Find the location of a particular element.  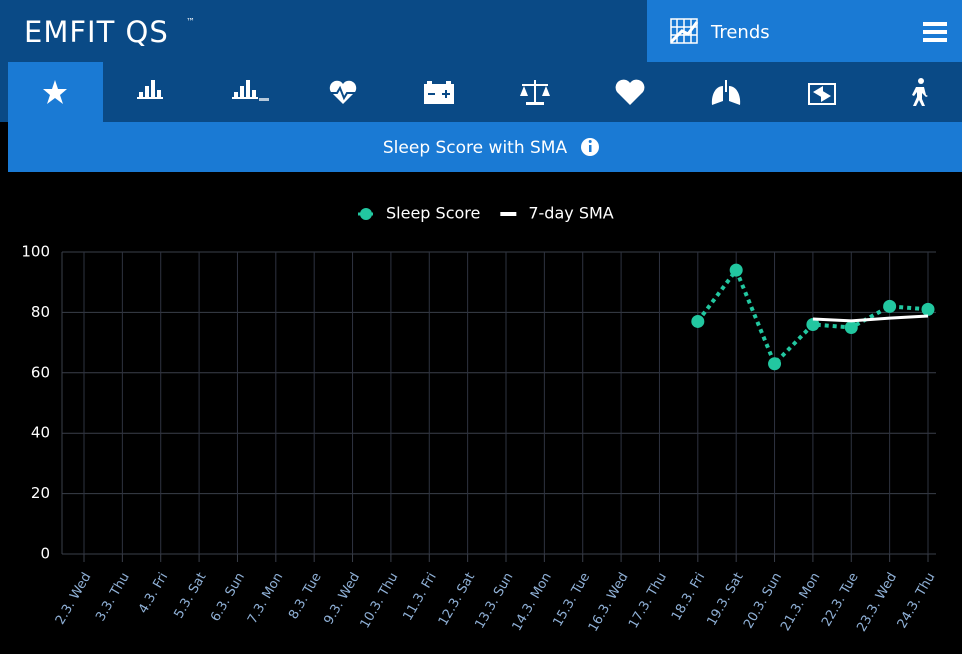

y-tick-label: 60 is located at coordinates (40, 372).